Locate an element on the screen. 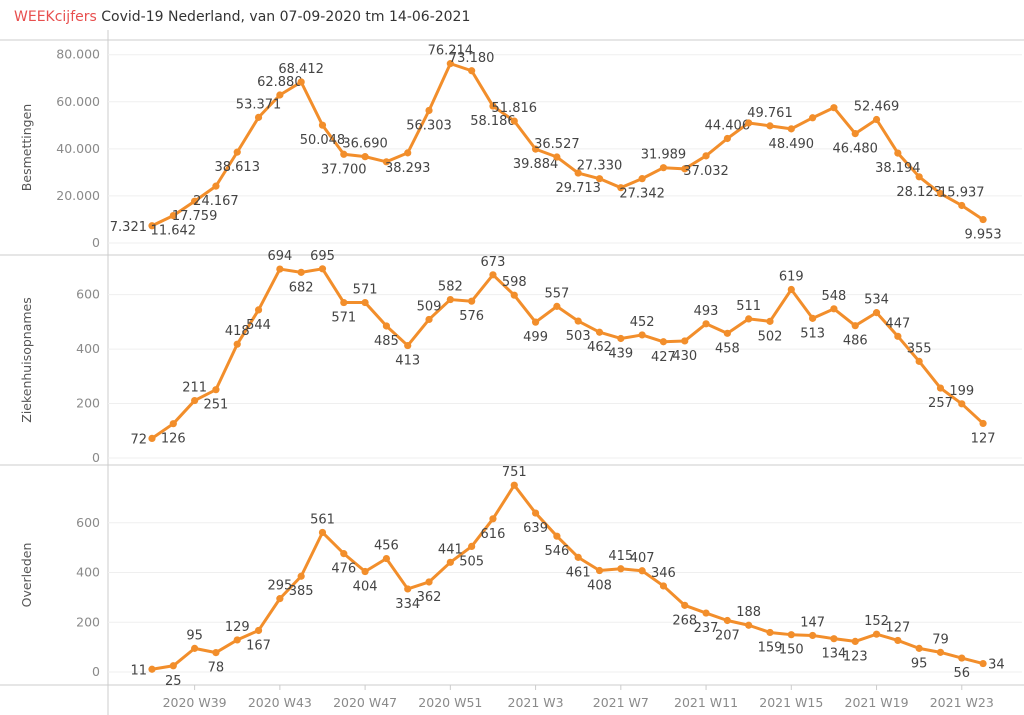 The image size is (1024, 715). data-label: 461 is located at coordinates (578, 572).